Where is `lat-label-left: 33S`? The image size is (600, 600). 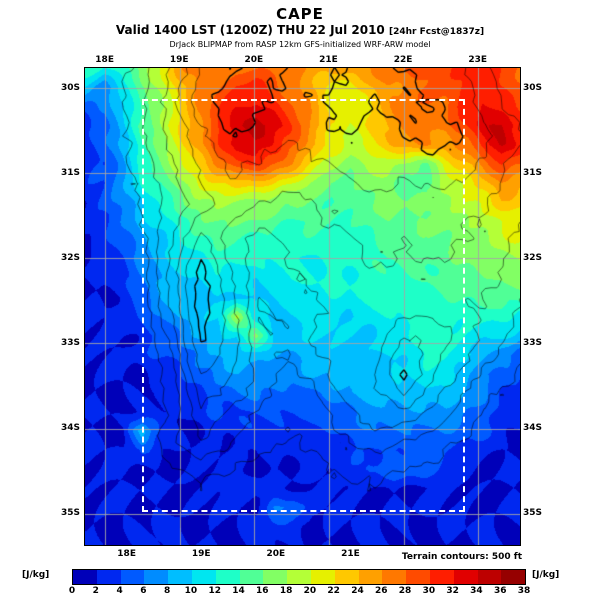 lat-label-left: 33S is located at coordinates (70, 342).